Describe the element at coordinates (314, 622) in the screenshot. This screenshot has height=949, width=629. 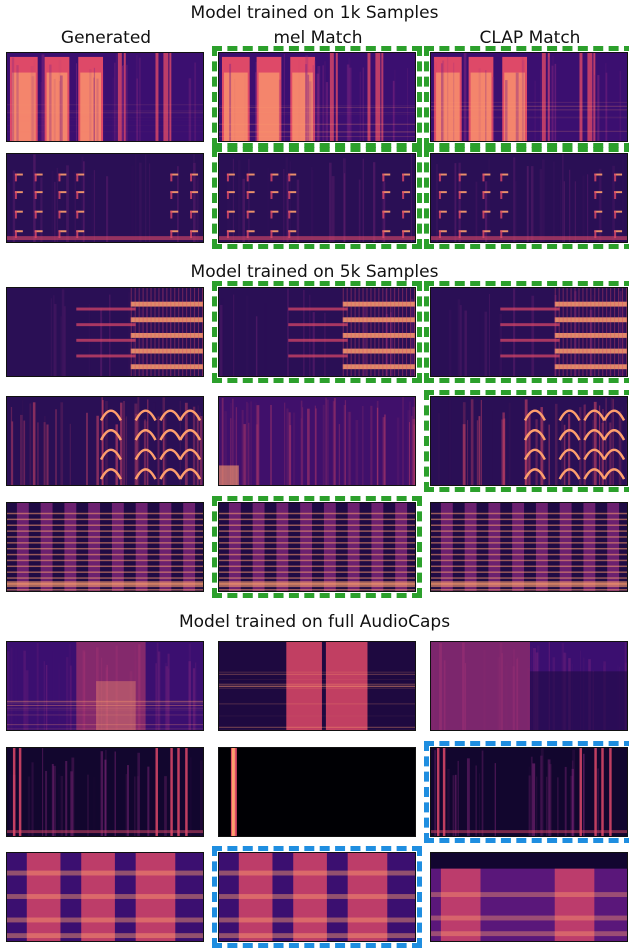
I see `section-title-full: Model trained on full AudioCaps` at that location.